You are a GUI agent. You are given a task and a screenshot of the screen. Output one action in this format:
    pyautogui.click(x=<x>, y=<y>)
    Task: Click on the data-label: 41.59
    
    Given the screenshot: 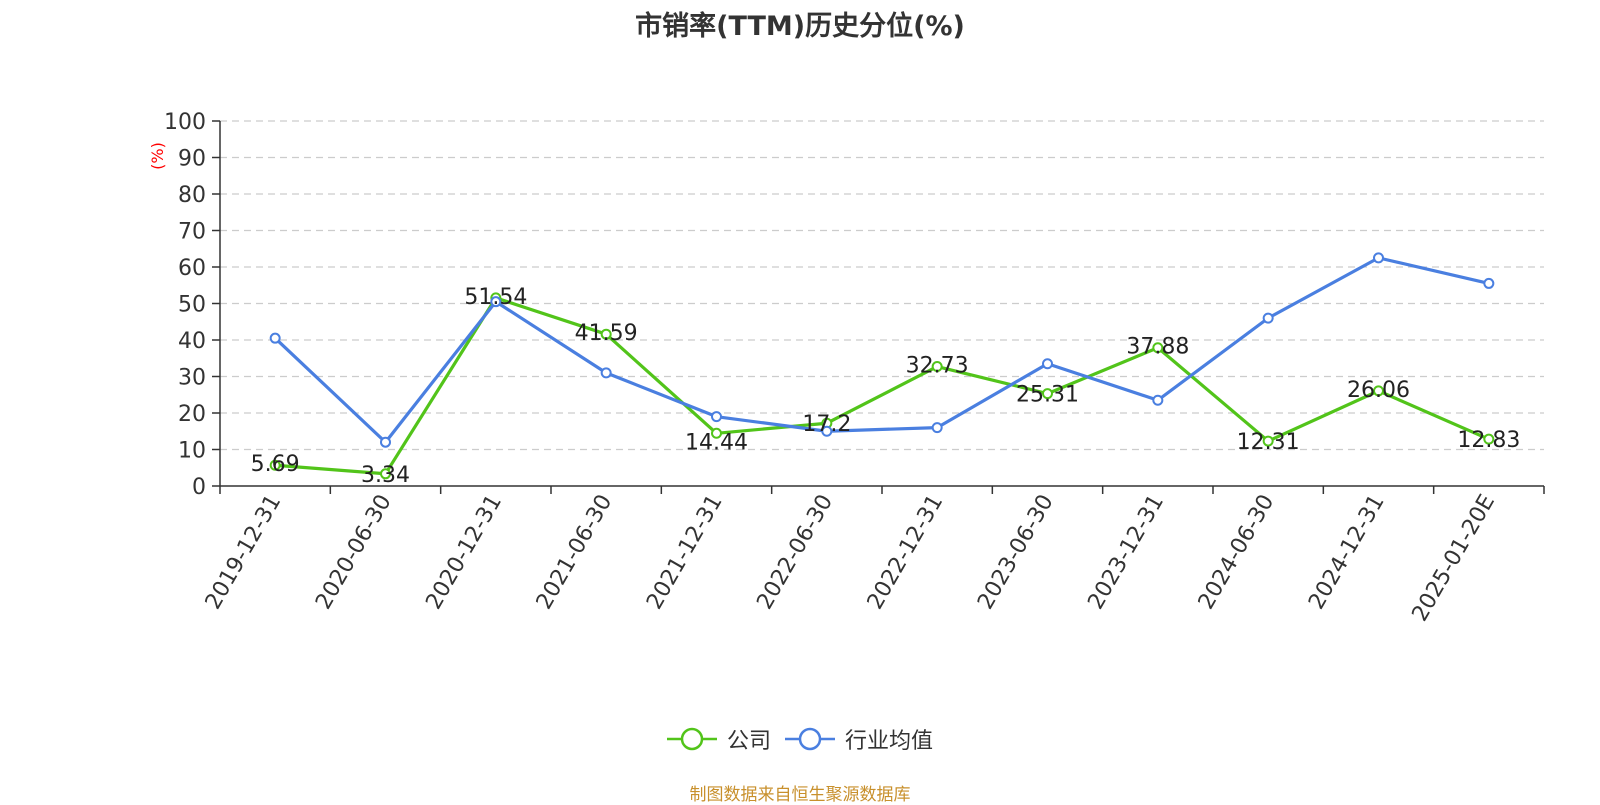 What is the action you would take?
    pyautogui.click(x=606, y=333)
    